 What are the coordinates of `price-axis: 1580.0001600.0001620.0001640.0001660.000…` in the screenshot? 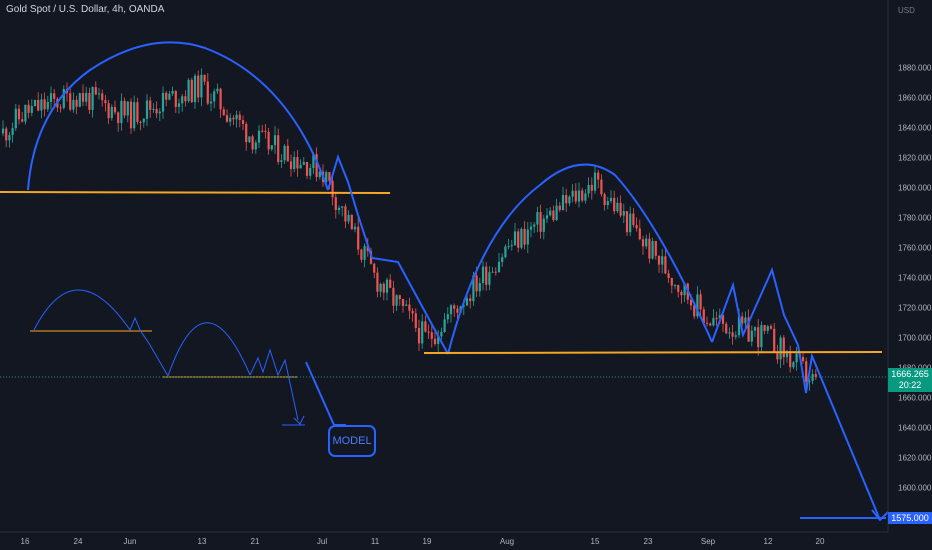 It's located at (915, 293).